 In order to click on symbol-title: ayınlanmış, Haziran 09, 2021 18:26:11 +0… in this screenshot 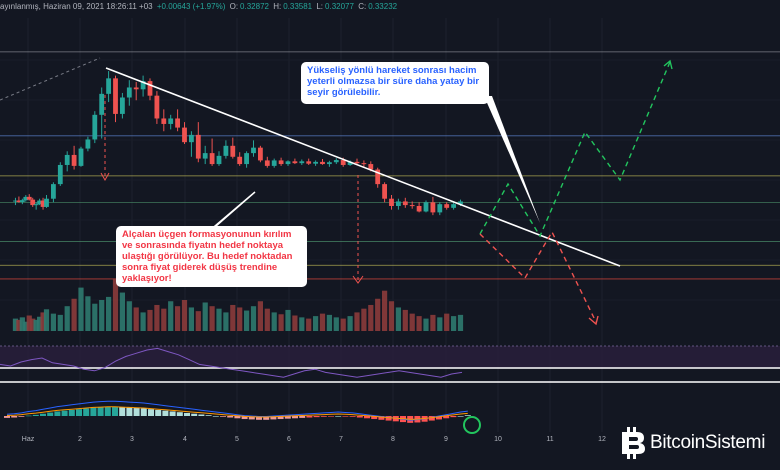, I will do `click(76, 6)`.